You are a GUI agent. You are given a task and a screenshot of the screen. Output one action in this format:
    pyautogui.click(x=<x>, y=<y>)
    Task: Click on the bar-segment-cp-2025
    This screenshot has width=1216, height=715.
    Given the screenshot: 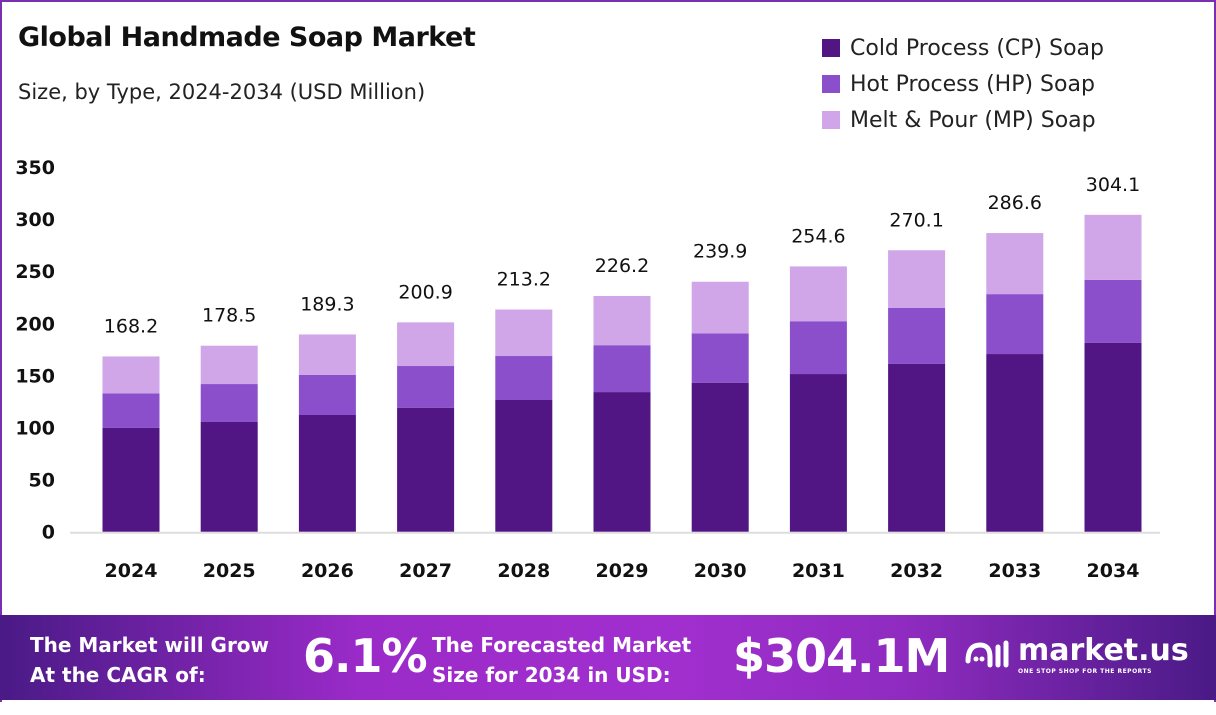 What is the action you would take?
    pyautogui.click(x=229, y=476)
    